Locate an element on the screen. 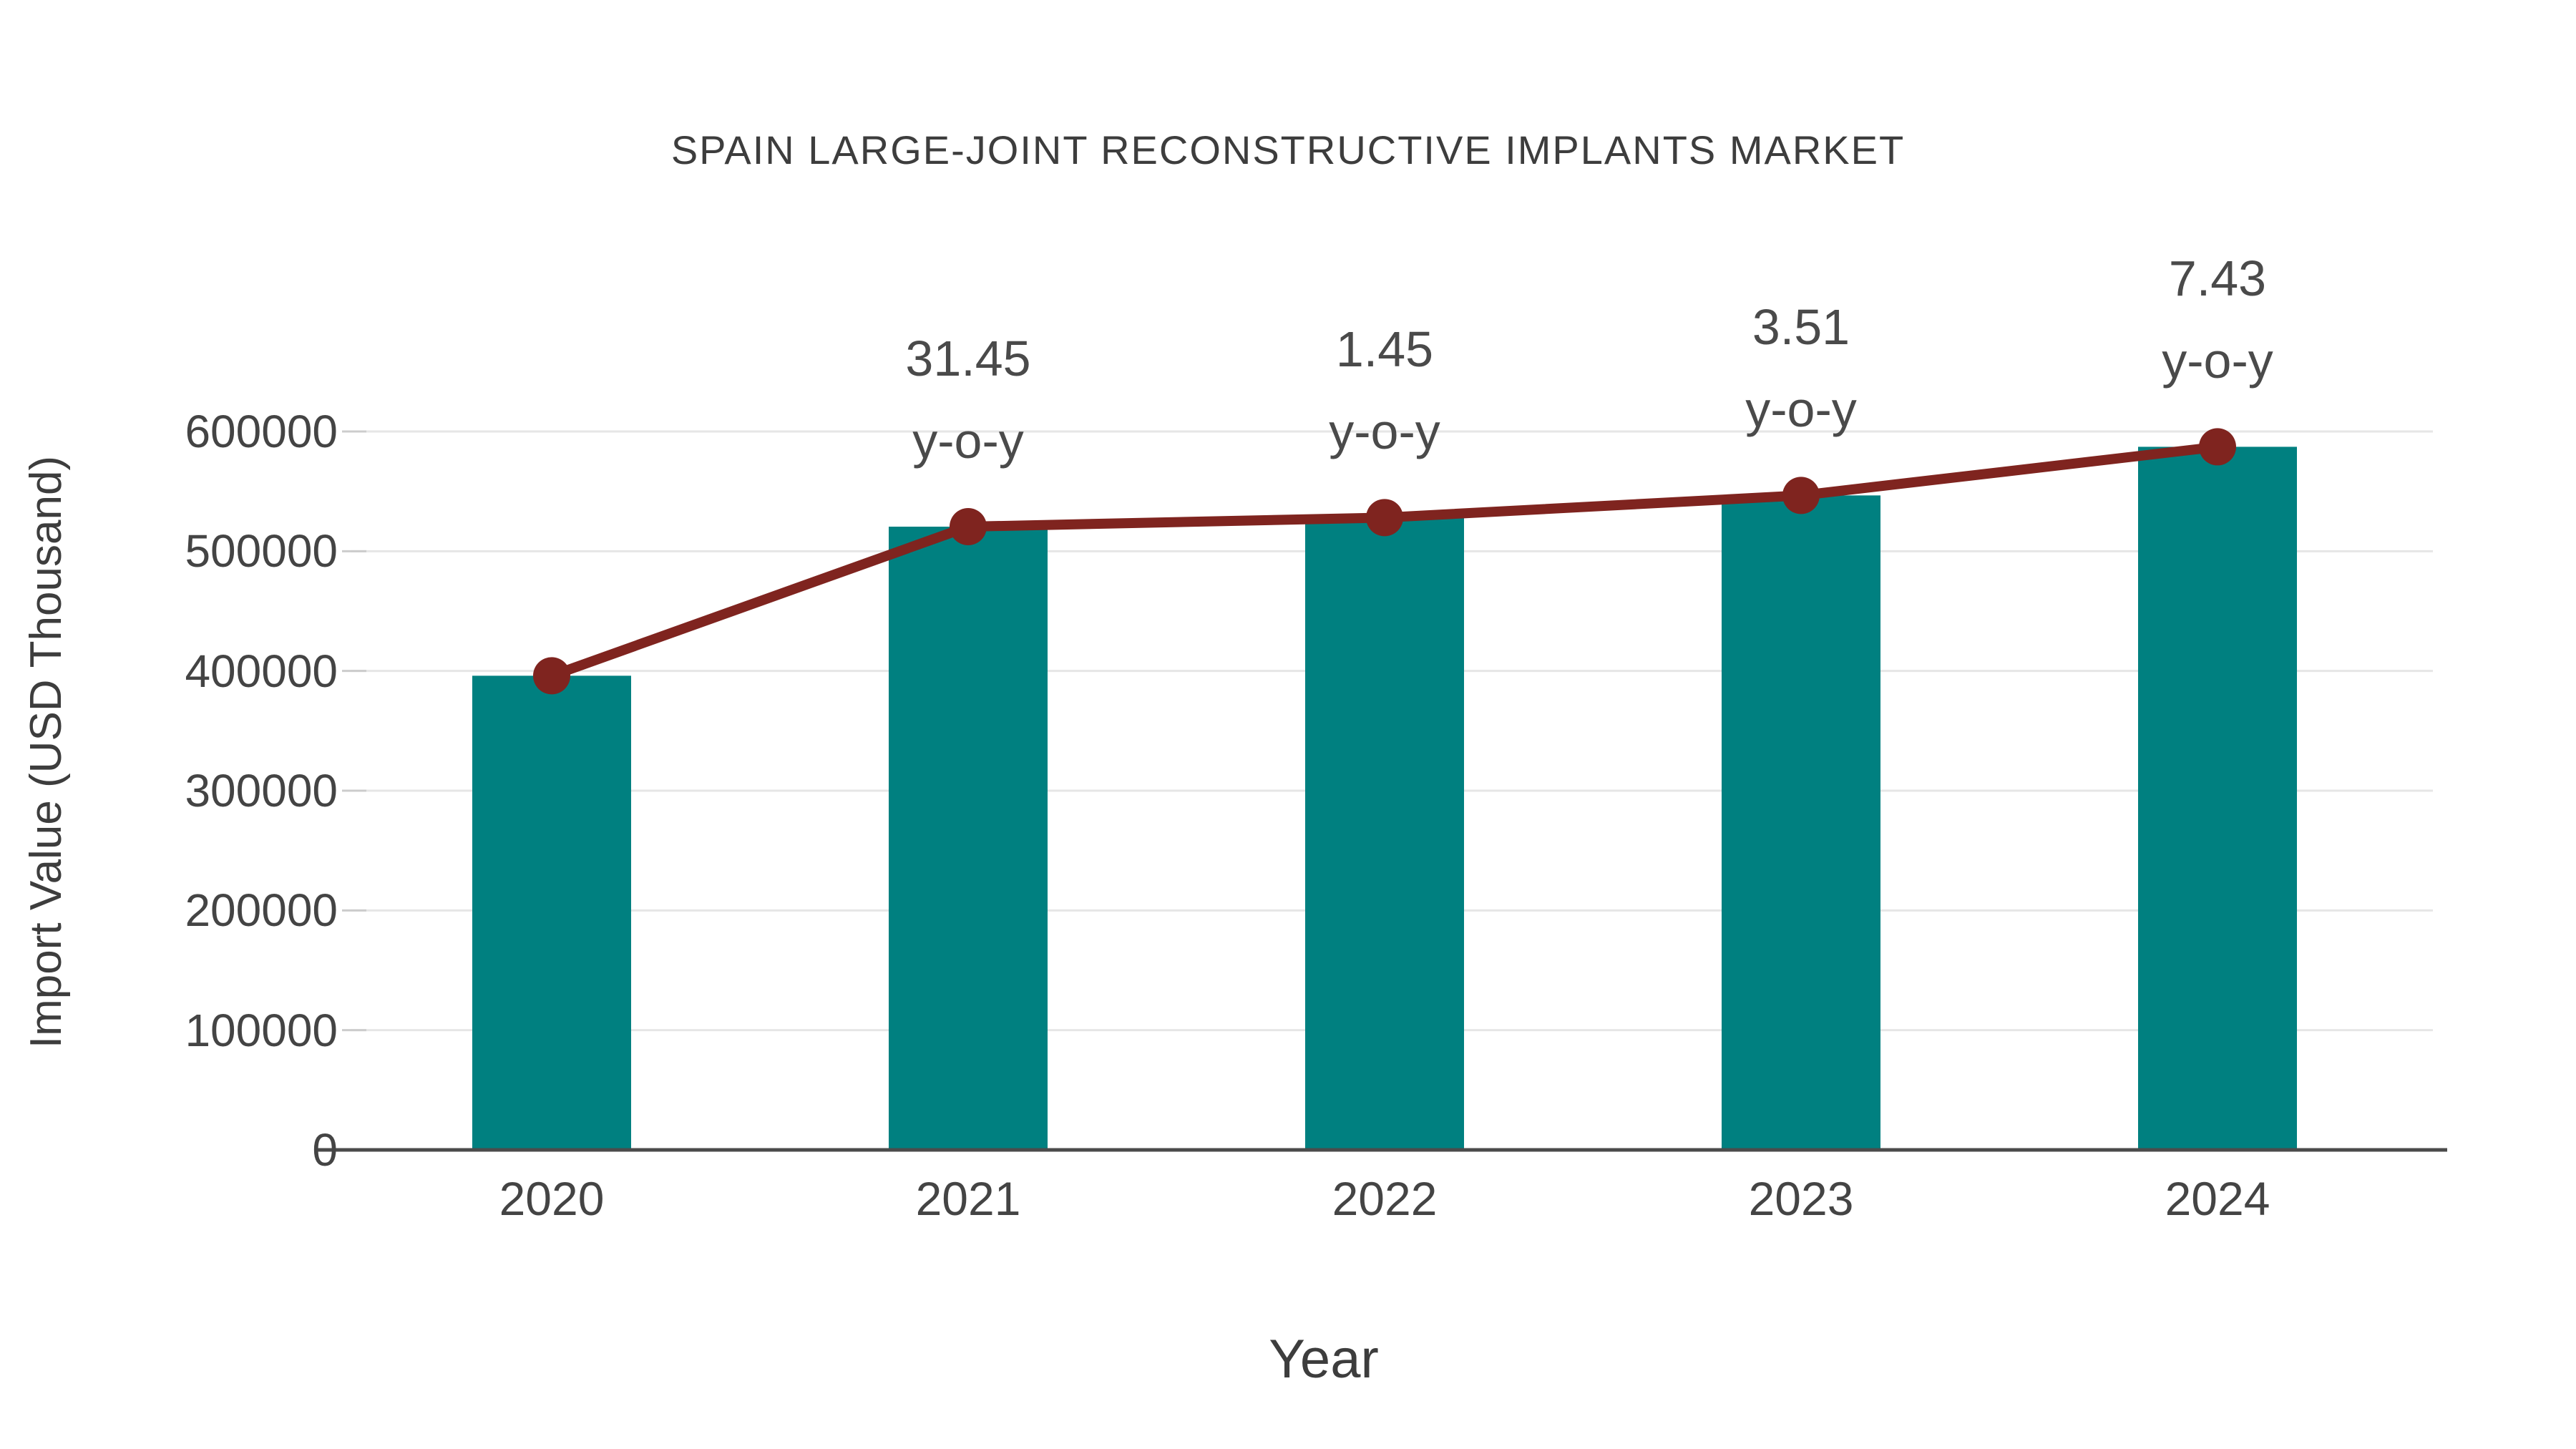 The height and width of the screenshot is (1449, 2576). annotation-2023: 3.51 y-o-y is located at coordinates (1801, 368).